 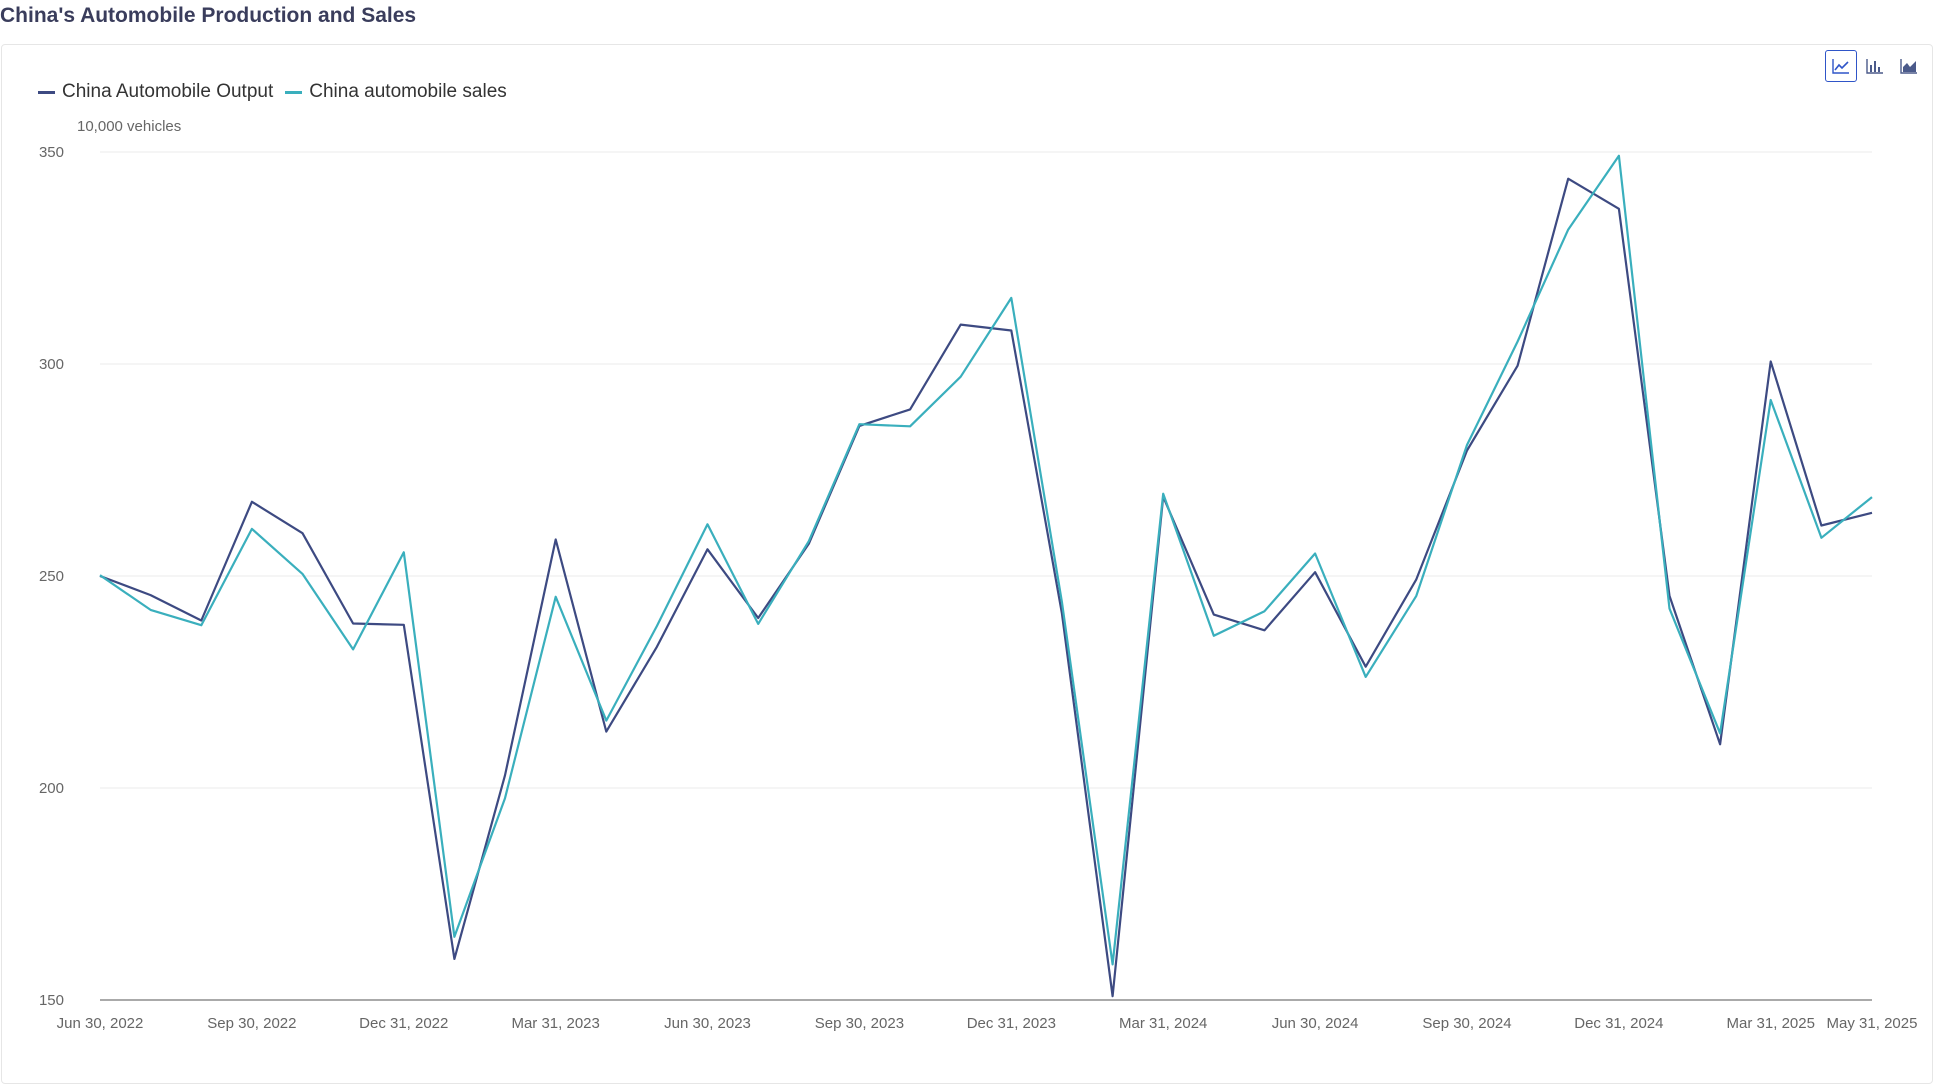 I want to click on x-tick-label: Dec 31, 2024, so click(x=1618, y=1023).